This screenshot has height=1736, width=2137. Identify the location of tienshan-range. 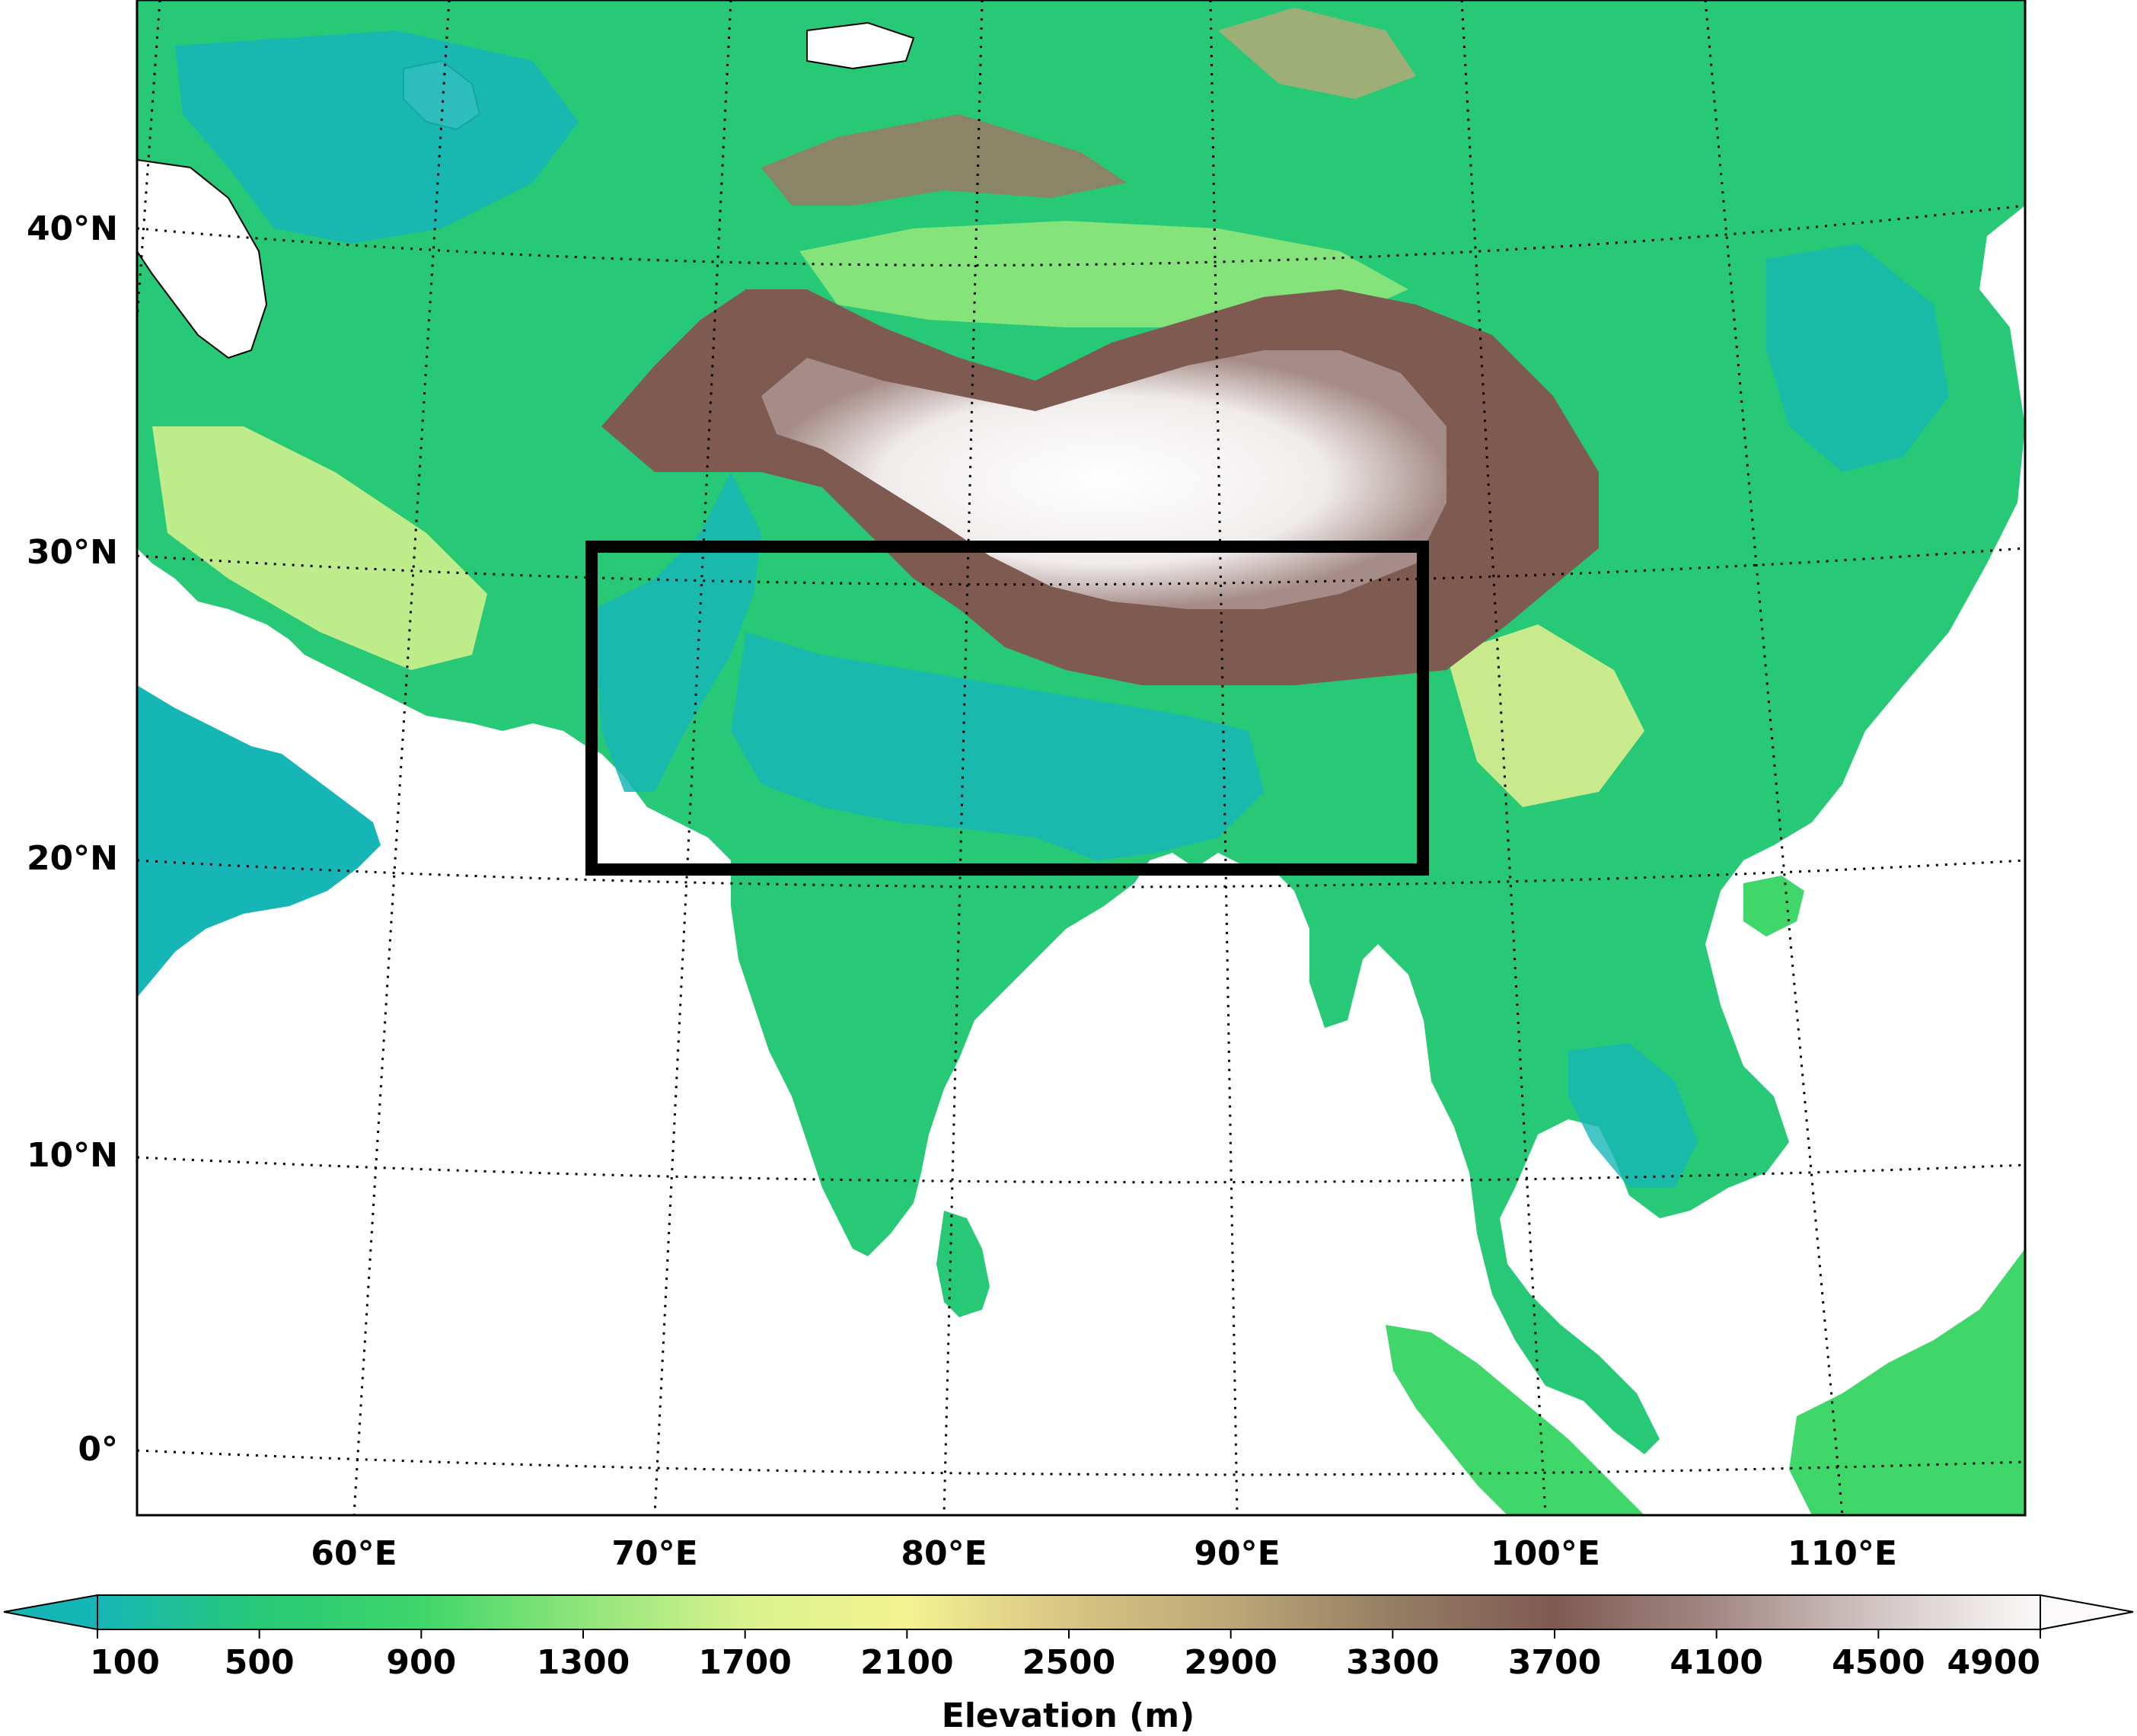
(944, 160).